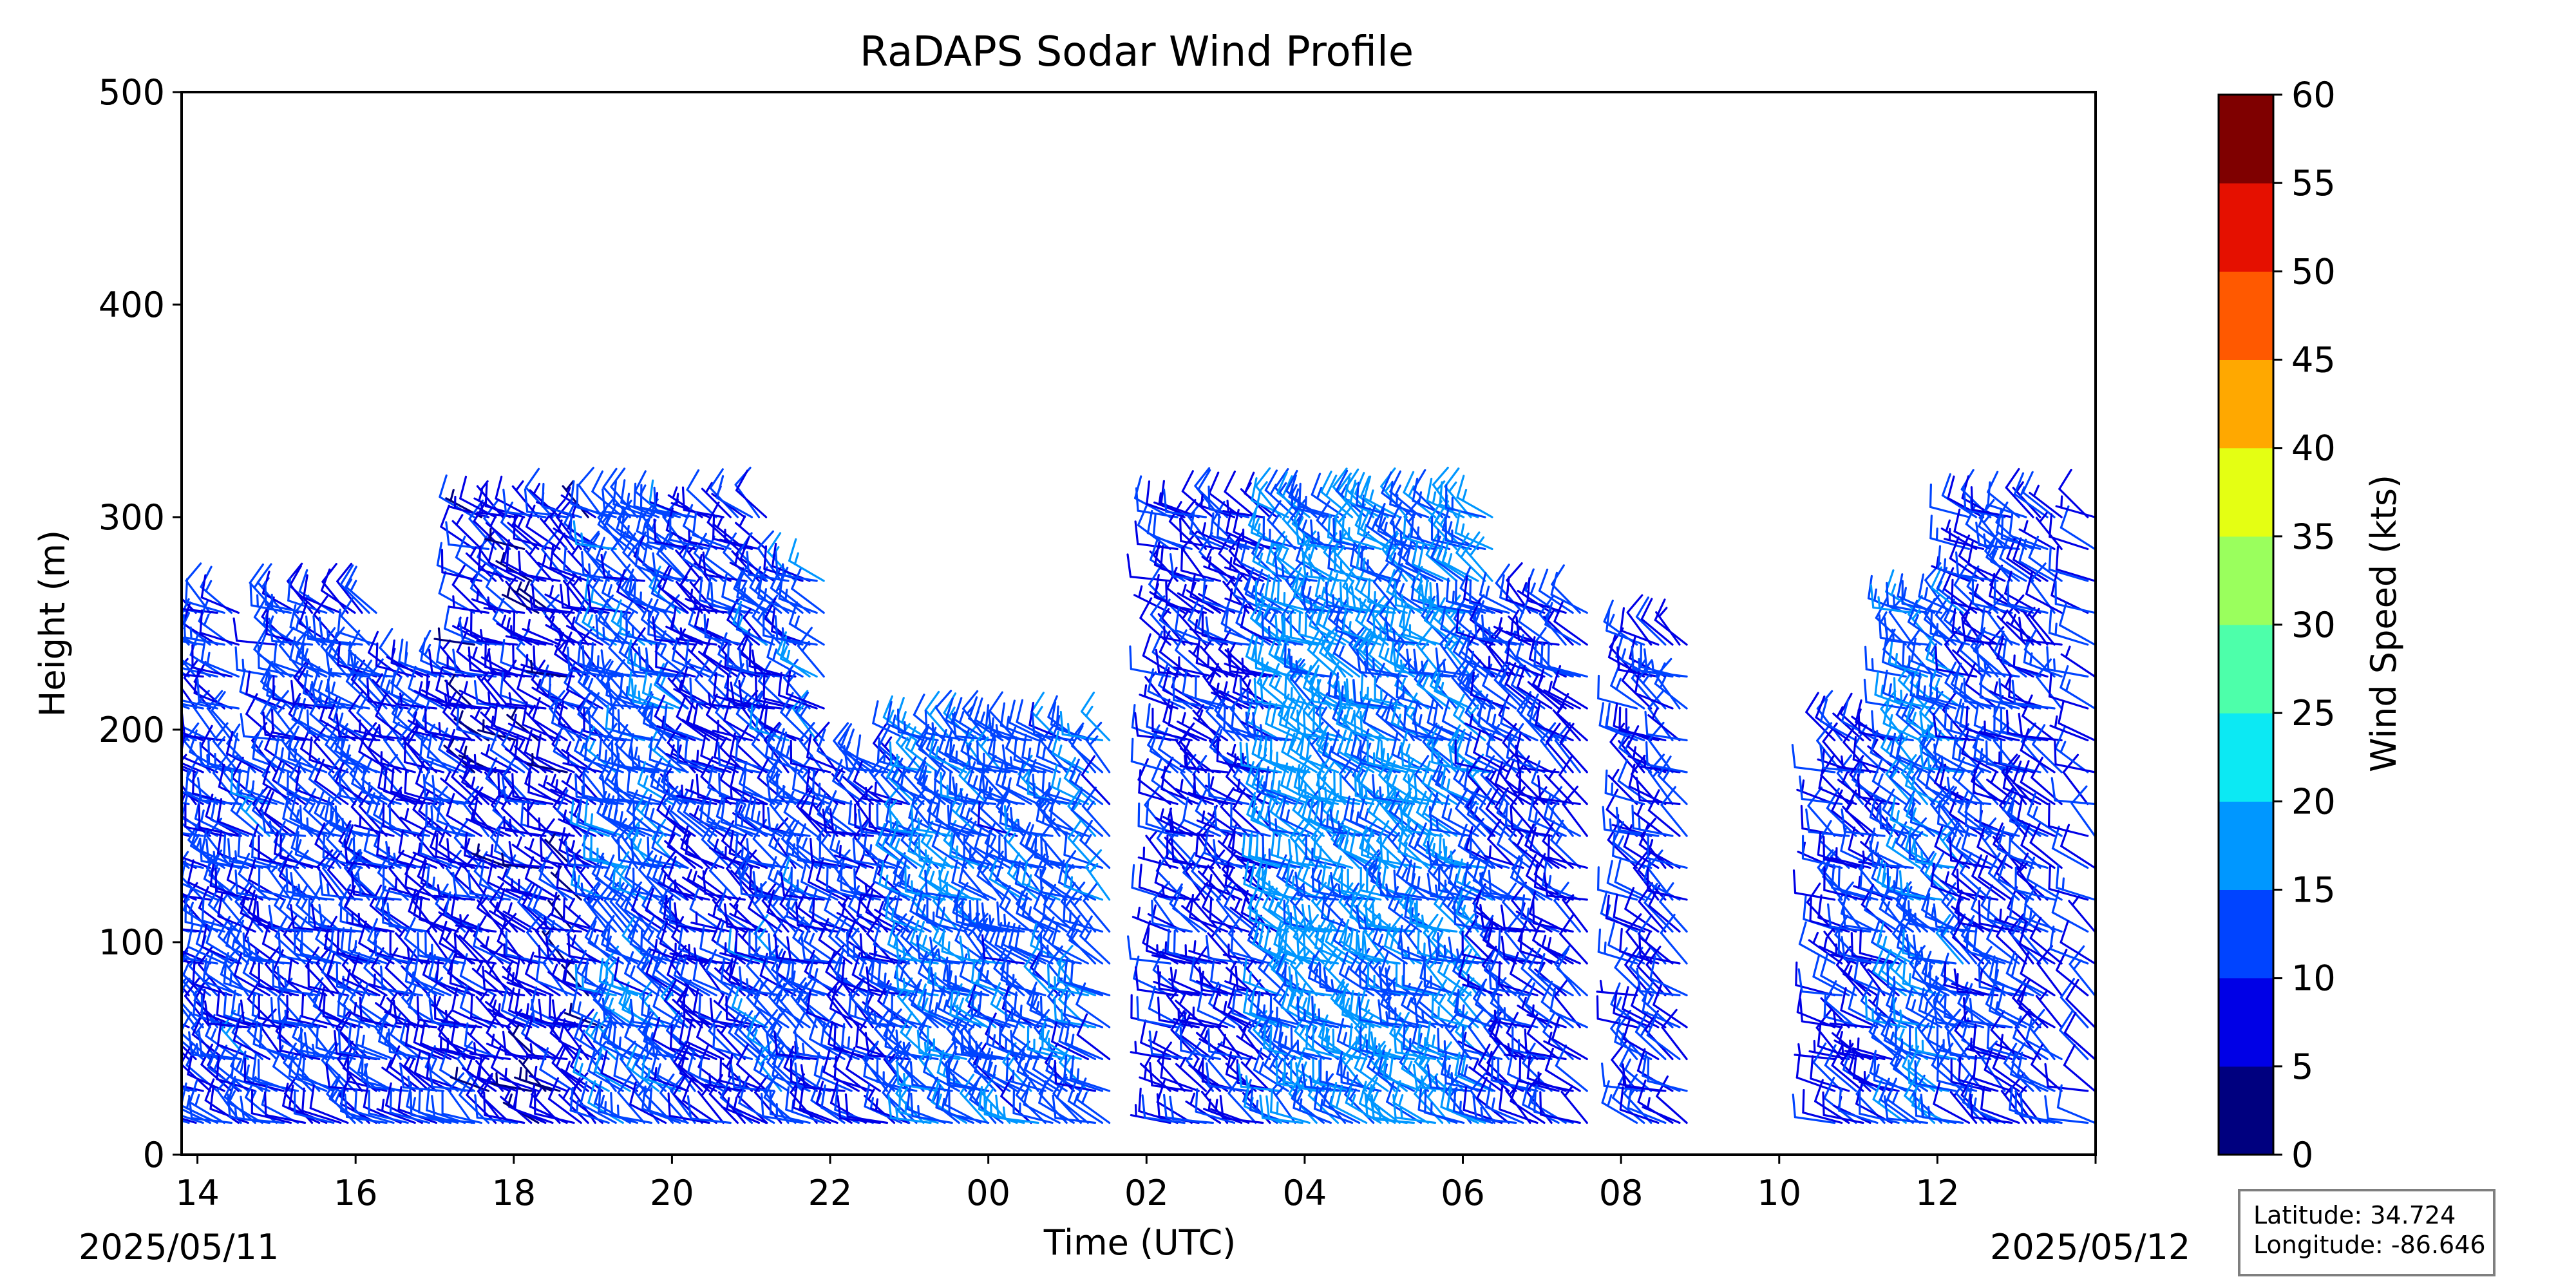  I want to click on x-tick-label: 16, so click(356, 1193).